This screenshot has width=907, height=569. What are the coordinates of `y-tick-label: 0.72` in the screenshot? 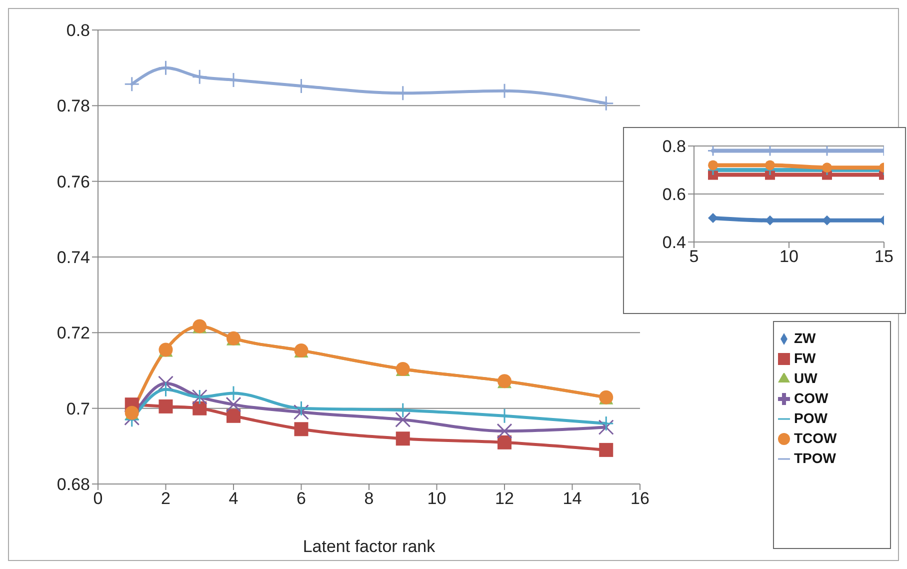 It's located at (73, 333).